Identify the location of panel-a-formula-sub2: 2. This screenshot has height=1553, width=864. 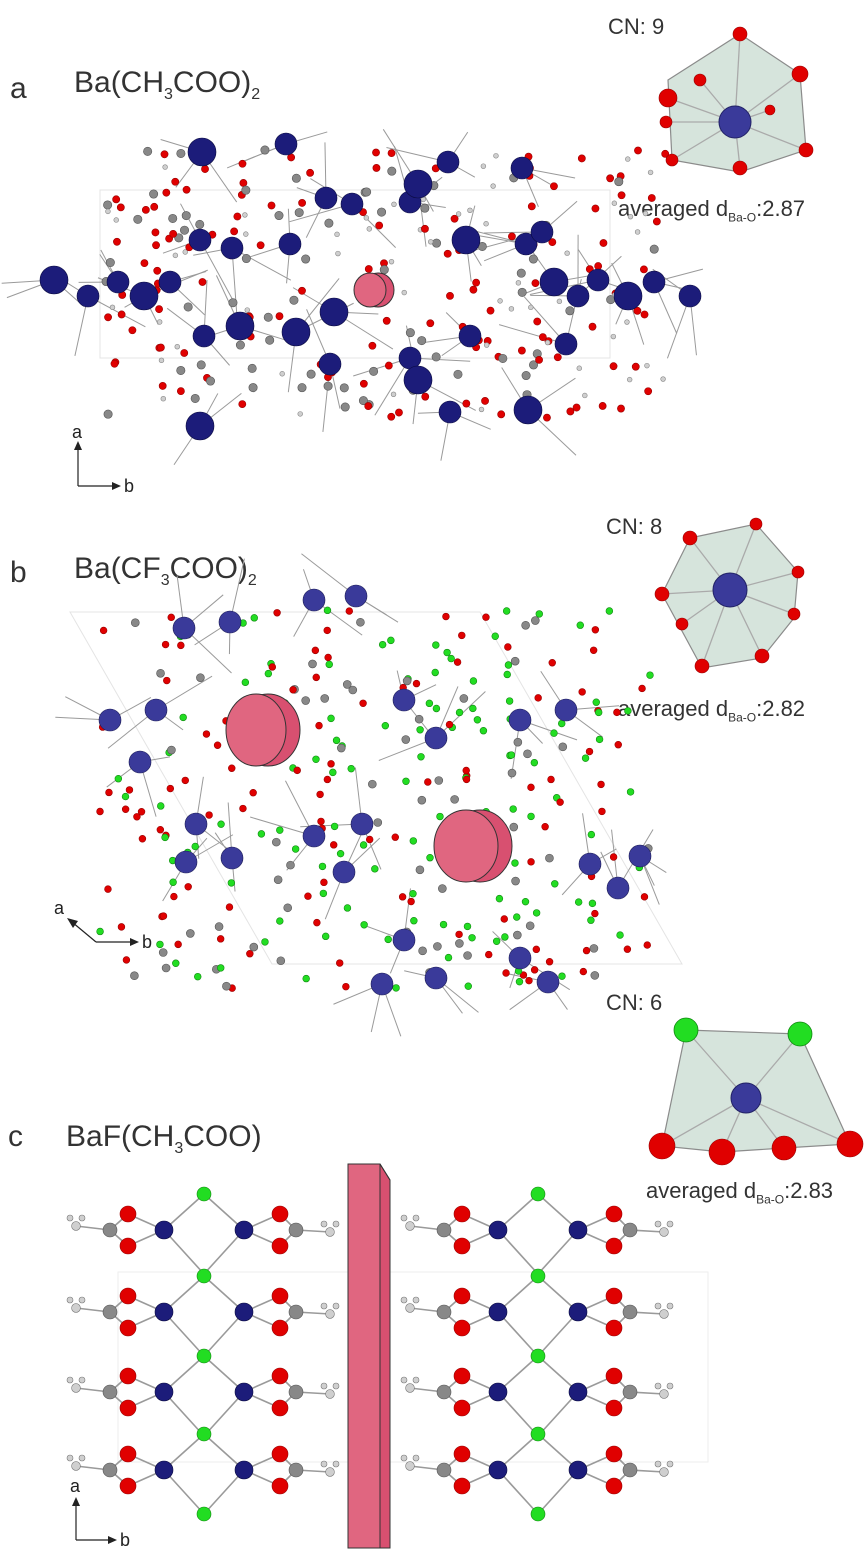
(256, 94).